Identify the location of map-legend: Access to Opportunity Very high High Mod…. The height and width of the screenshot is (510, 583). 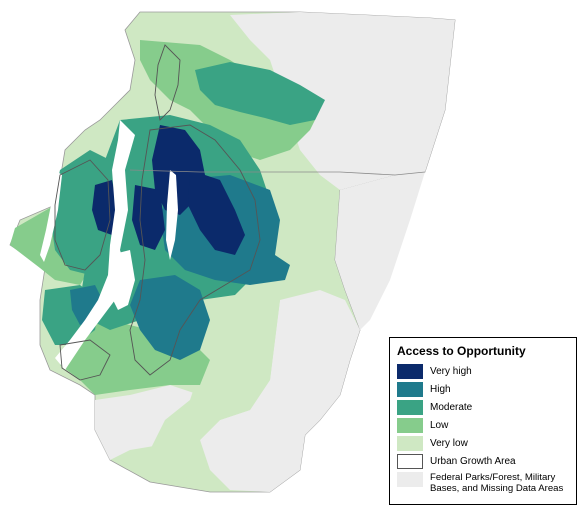
(483, 421).